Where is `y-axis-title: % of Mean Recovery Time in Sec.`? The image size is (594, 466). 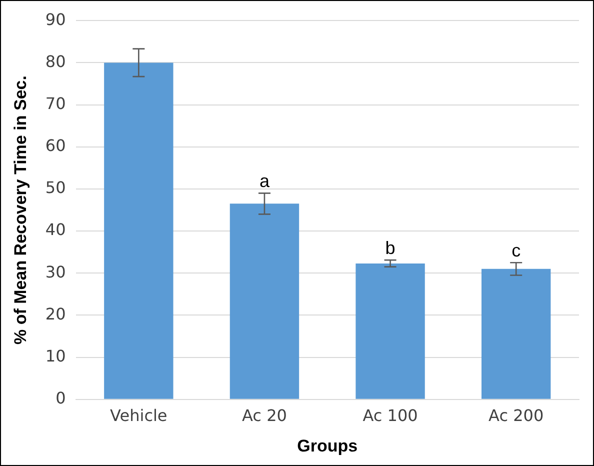 y-axis-title: % of Mean Recovery Time in Sec. is located at coordinates (20, 210).